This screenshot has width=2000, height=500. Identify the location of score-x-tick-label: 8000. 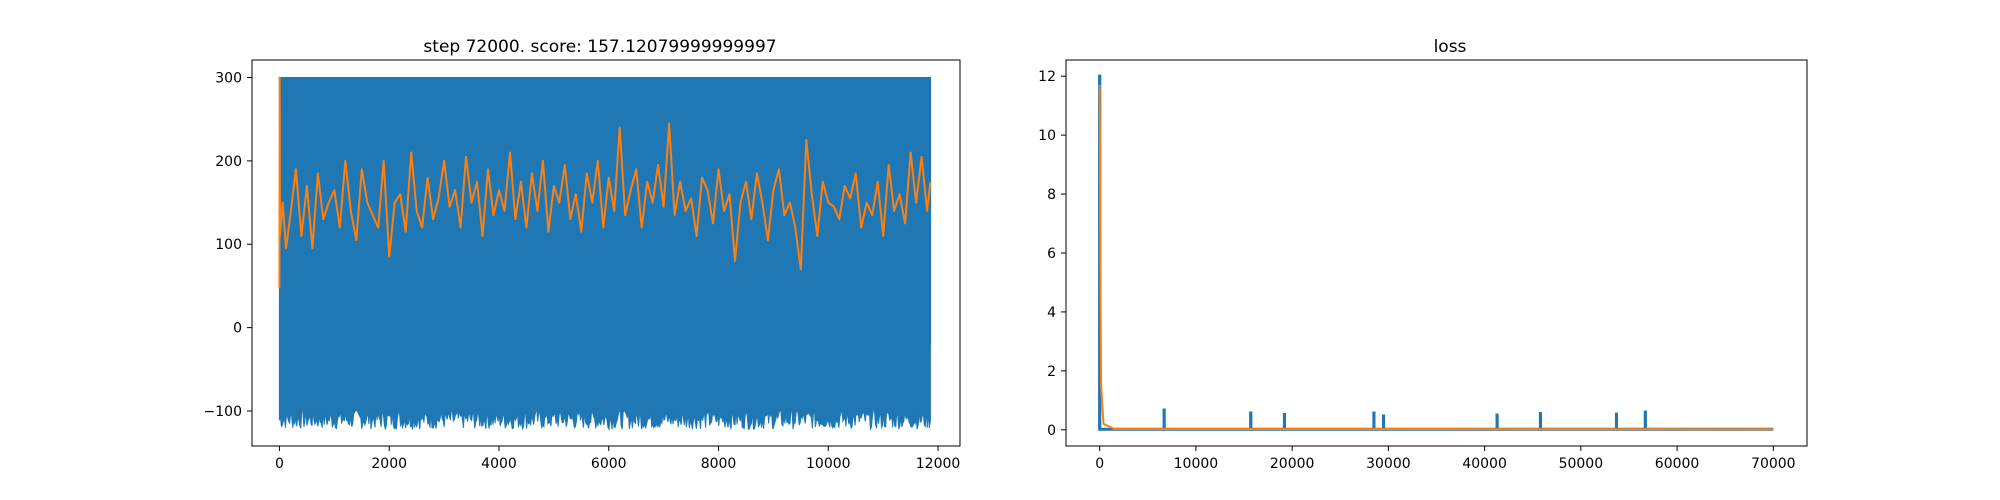
(719, 464).